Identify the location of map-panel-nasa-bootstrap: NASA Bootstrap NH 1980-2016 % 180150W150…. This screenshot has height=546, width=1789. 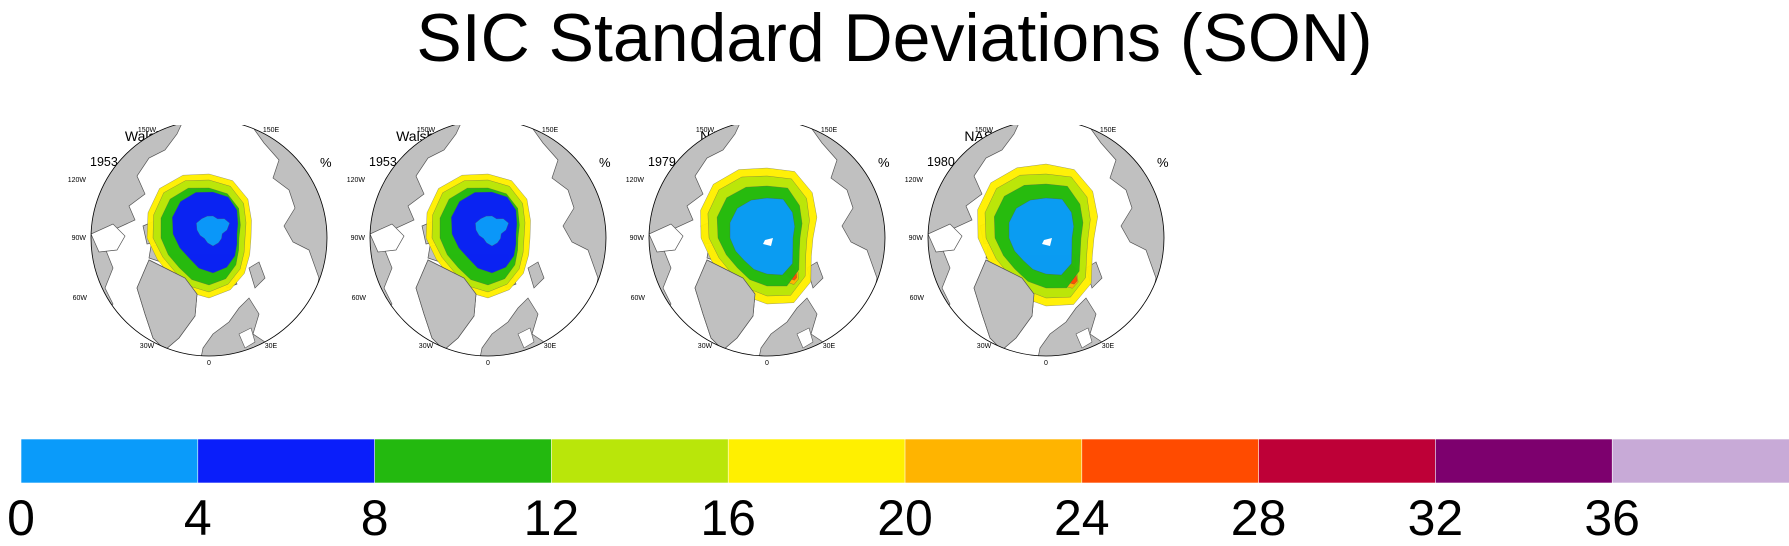
(1028, 265).